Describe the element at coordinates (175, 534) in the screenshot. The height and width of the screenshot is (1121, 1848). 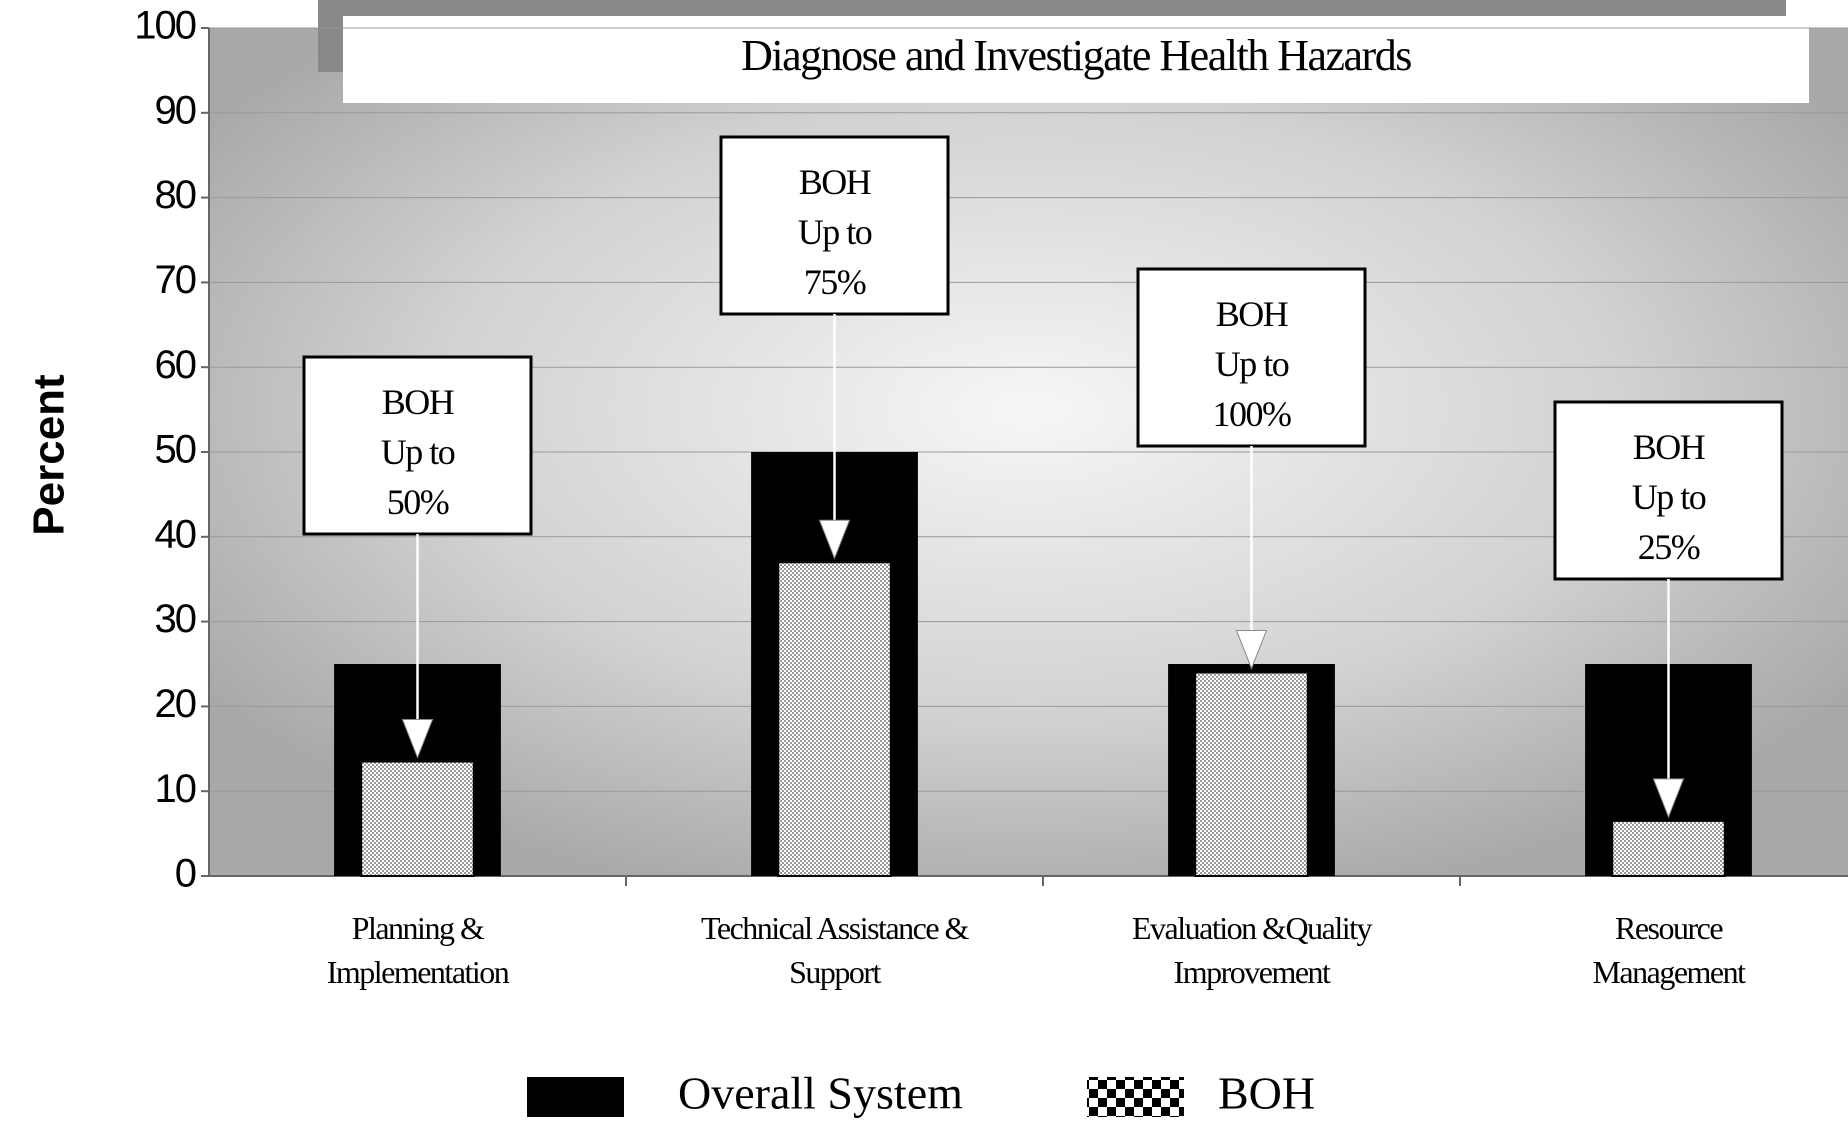
I see `y-tick-label: 40` at that location.